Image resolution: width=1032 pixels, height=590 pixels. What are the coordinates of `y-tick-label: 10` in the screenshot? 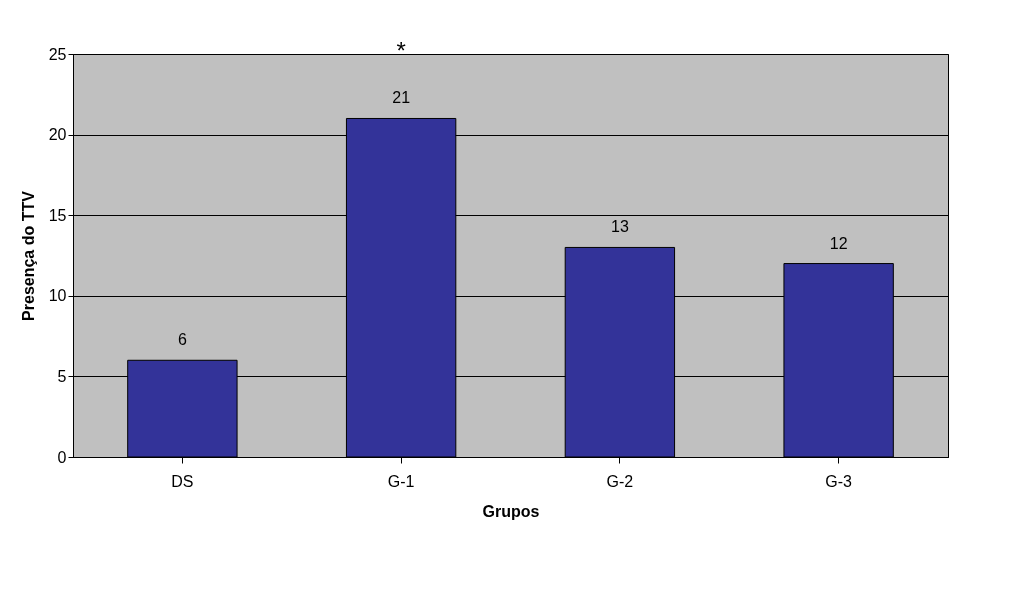 It's located at (57, 296).